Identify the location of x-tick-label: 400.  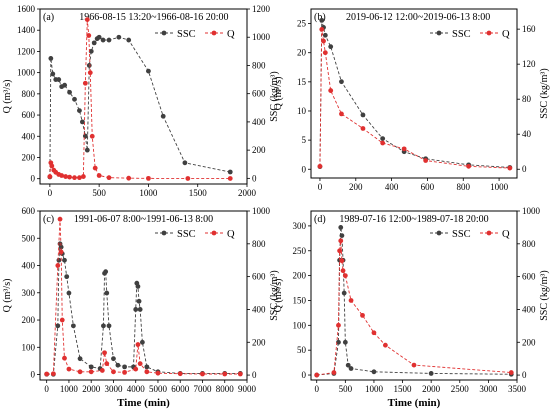
(392, 187).